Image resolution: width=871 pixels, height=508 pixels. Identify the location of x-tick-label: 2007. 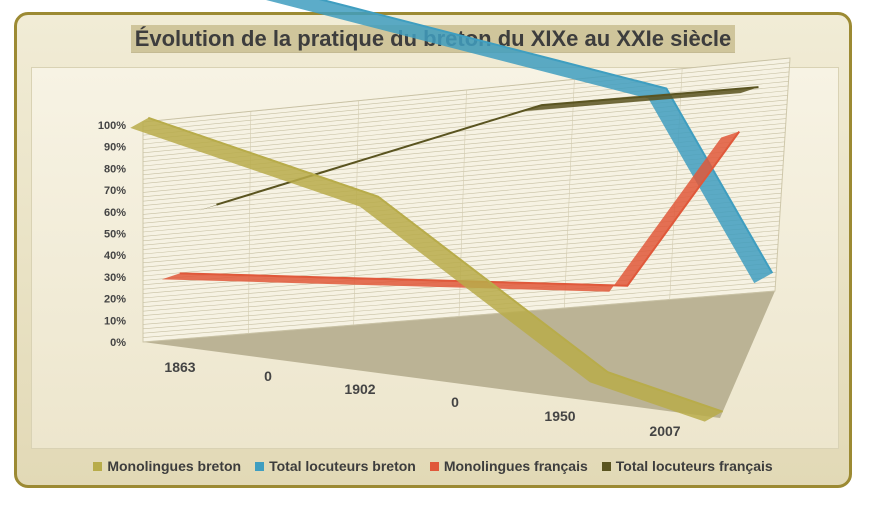
(664, 431).